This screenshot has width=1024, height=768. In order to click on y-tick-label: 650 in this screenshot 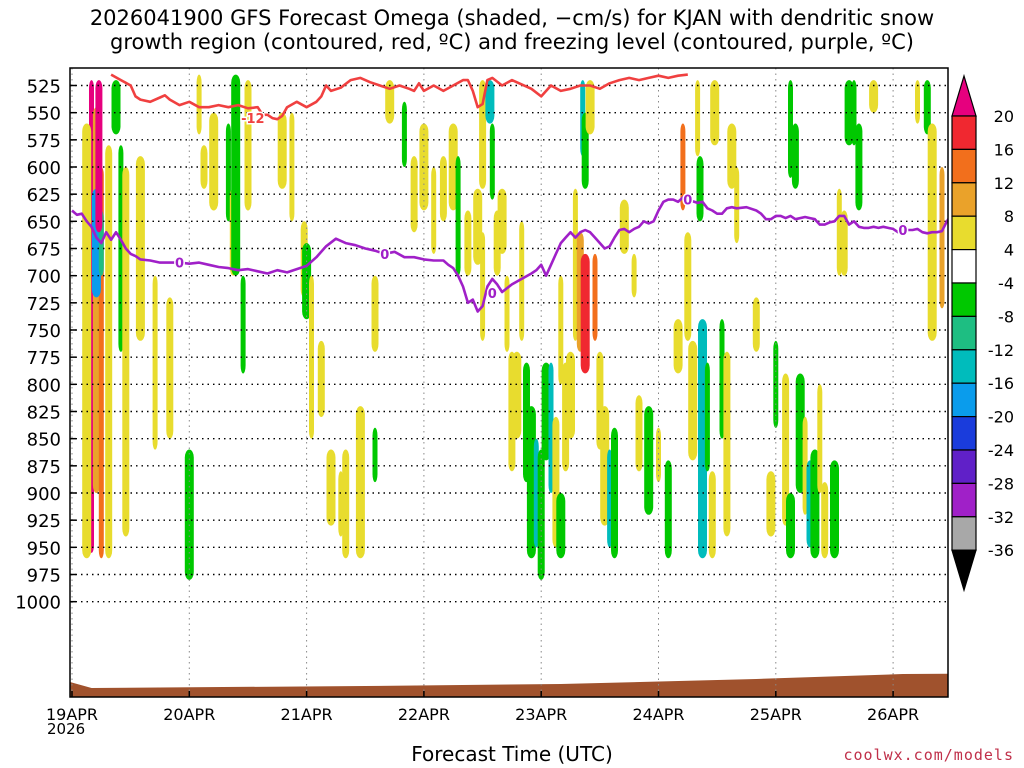, I will do `click(44, 222)`.